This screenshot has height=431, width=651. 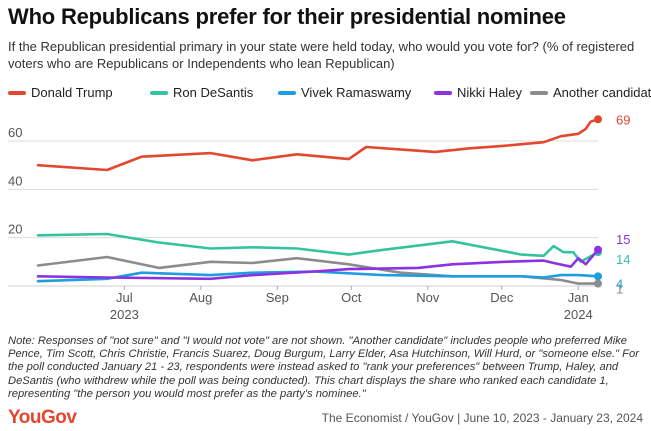 What do you see at coordinates (15, 229) in the screenshot?
I see `y-tick-label-20: 20` at bounding box center [15, 229].